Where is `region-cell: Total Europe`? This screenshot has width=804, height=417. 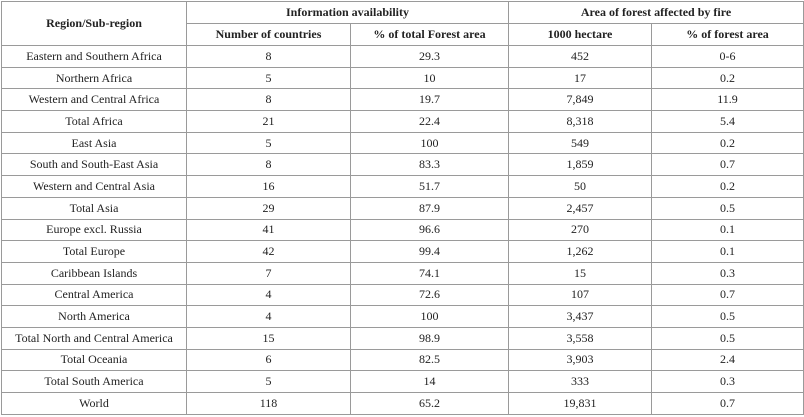 region-cell: Total Europe is located at coordinates (94, 251).